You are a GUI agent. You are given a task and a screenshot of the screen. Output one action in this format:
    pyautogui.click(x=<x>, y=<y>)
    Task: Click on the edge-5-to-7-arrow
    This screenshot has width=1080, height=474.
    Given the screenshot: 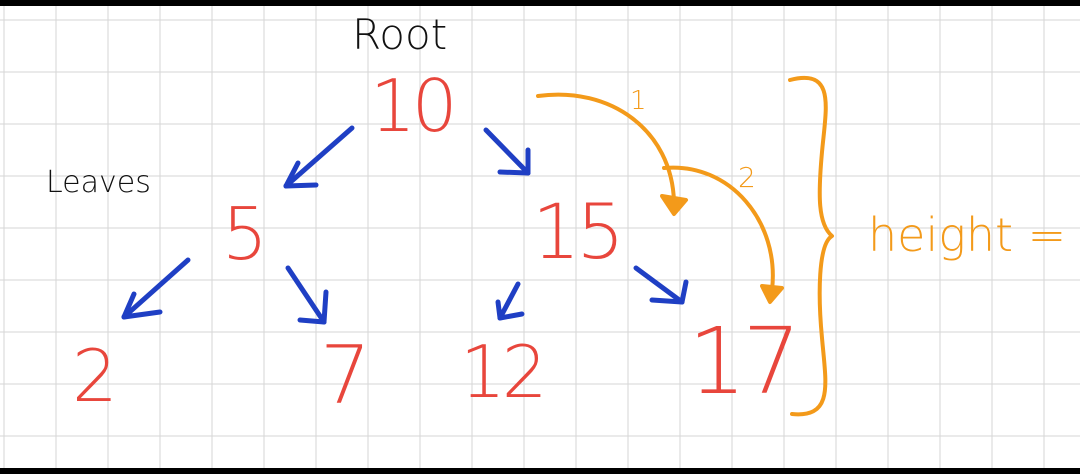 What is the action you would take?
    pyautogui.click(x=307, y=295)
    